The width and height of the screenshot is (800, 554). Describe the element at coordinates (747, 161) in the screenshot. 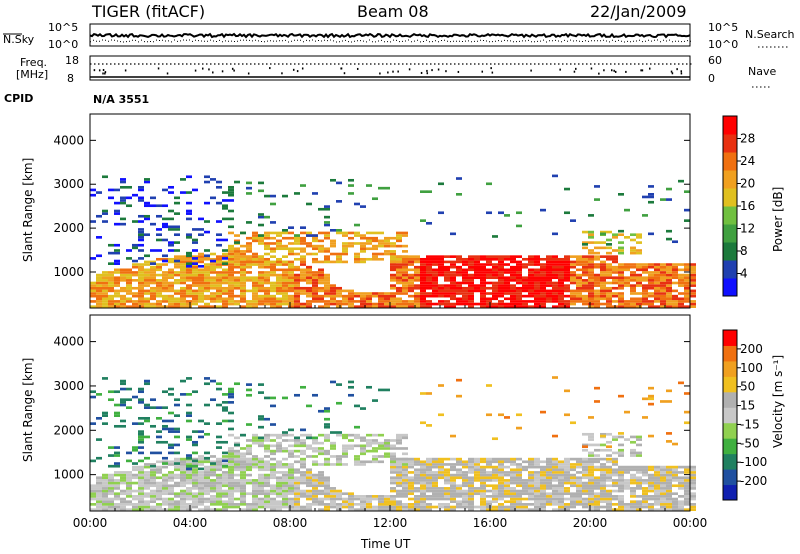

I see `colorbar-tick-label: 24` at that location.